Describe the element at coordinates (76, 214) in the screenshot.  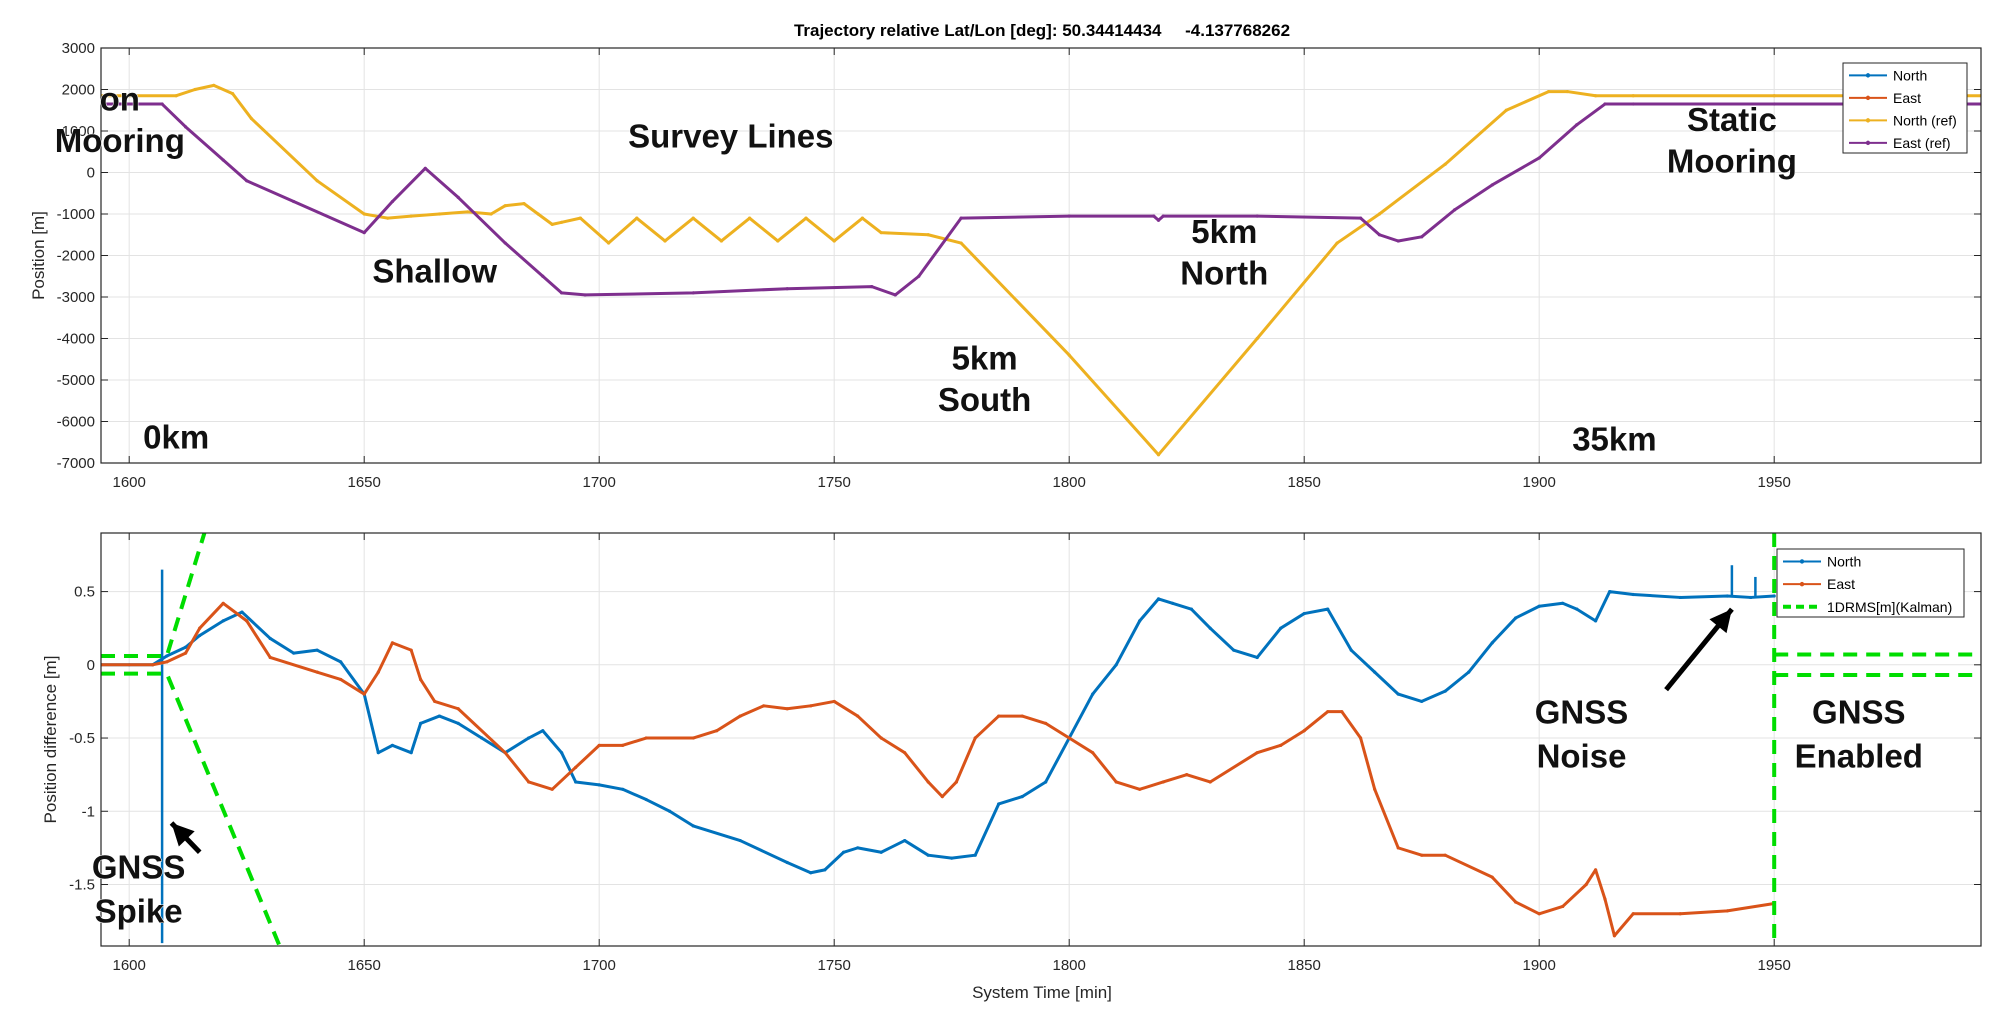
I see `y-tick-label: -1000` at that location.